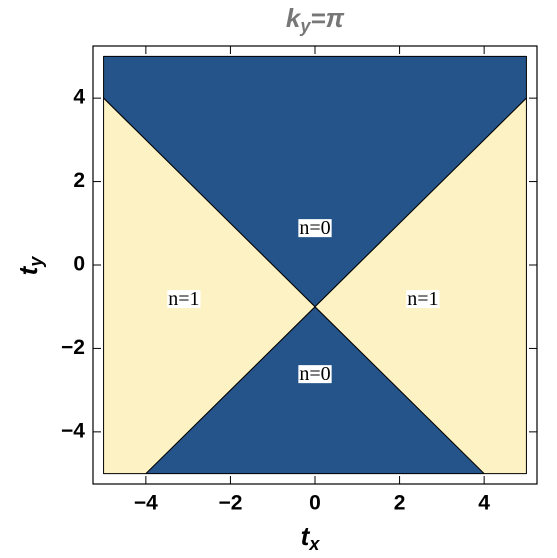 The height and width of the screenshot is (558, 557). I want to click on x-axis-label: tx, so click(311, 537).